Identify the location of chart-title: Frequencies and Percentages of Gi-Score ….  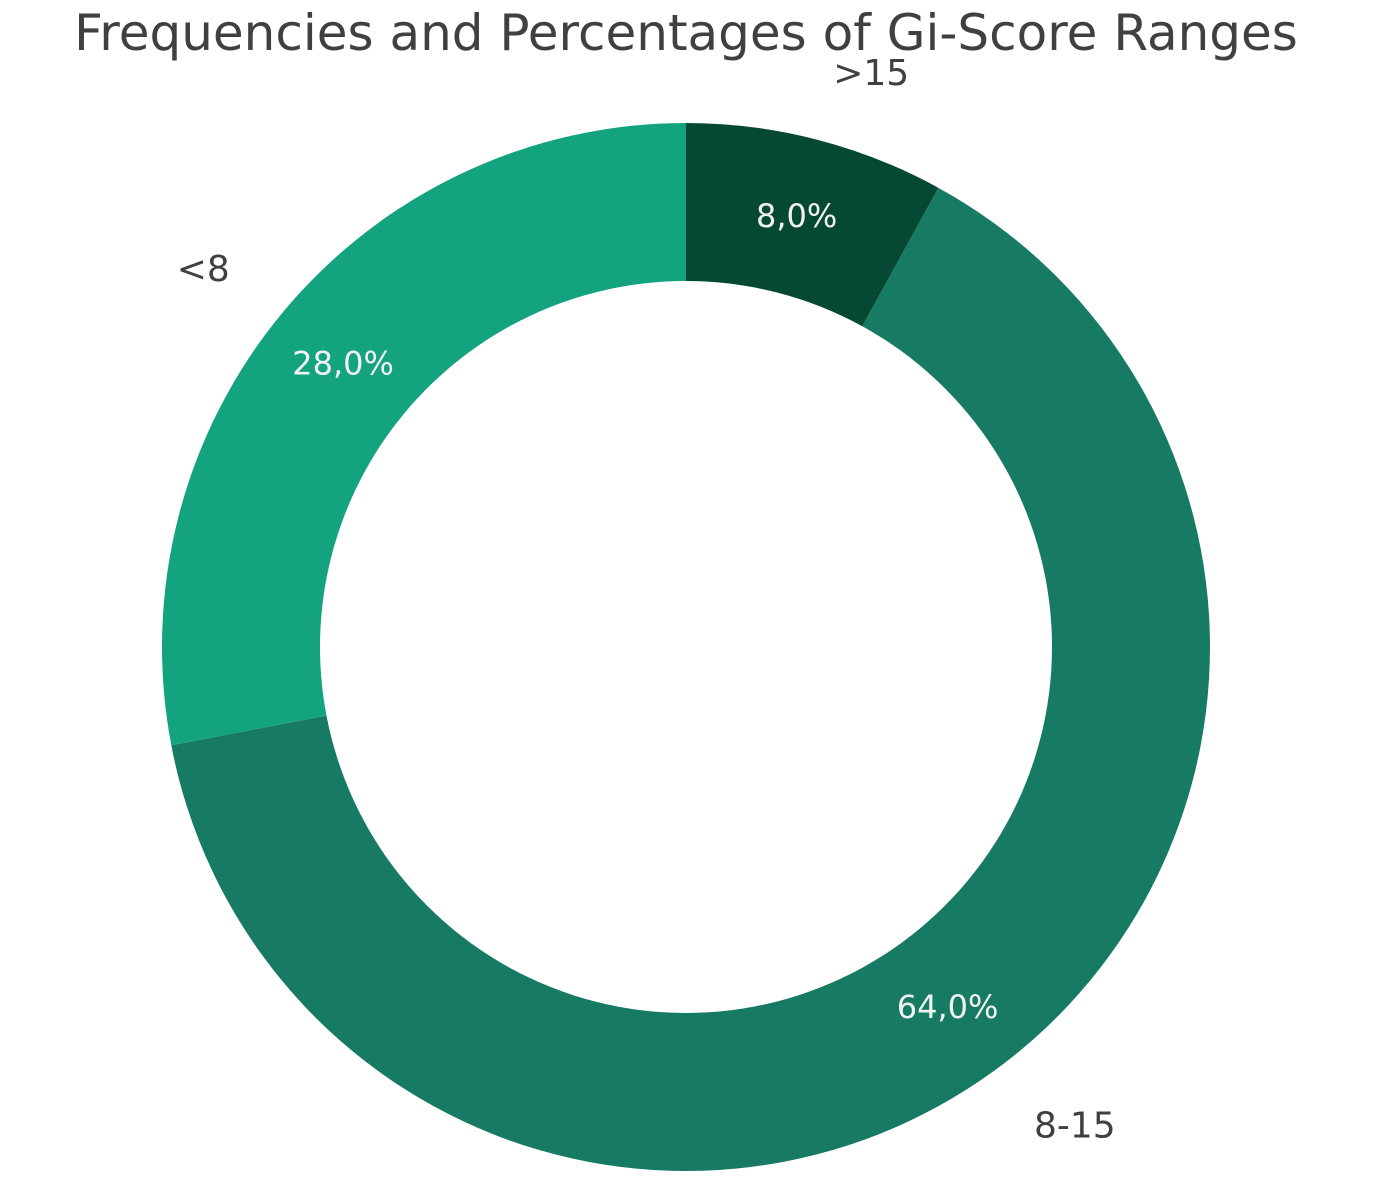
(686, 33).